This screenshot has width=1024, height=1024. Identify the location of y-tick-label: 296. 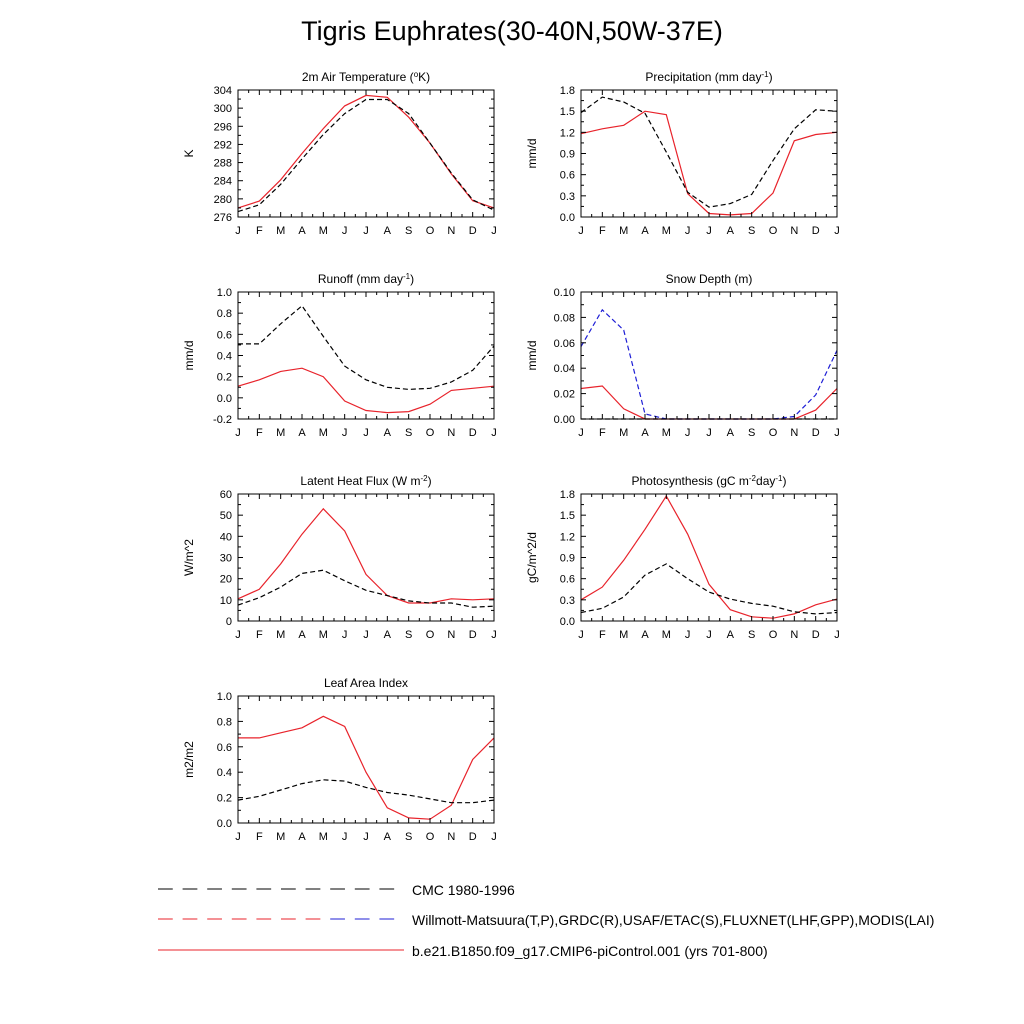
(223, 127).